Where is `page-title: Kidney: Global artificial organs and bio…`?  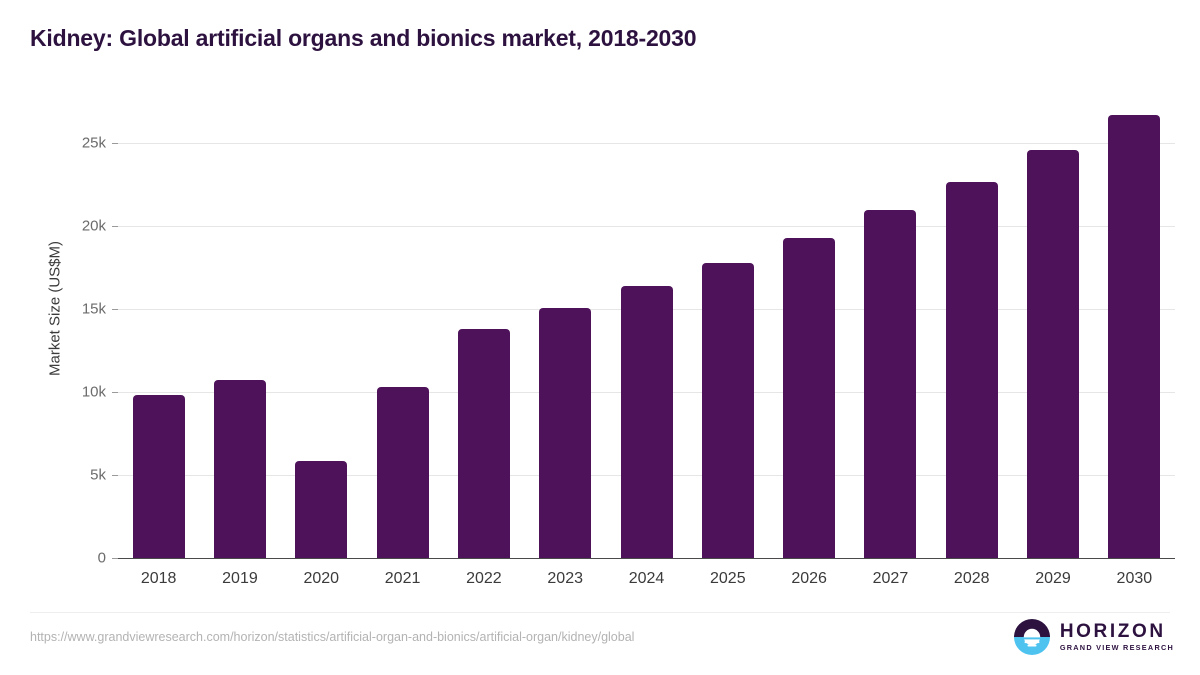 page-title: Kidney: Global artificial organs and bio… is located at coordinates (363, 38).